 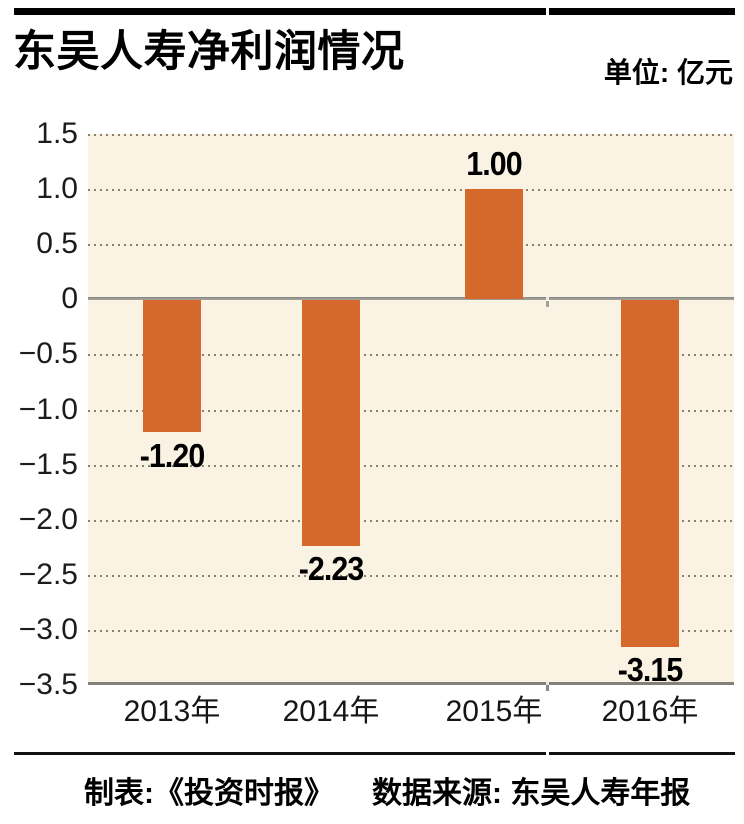 I want to click on y-tick-label: −1.0, so click(x=48, y=409).